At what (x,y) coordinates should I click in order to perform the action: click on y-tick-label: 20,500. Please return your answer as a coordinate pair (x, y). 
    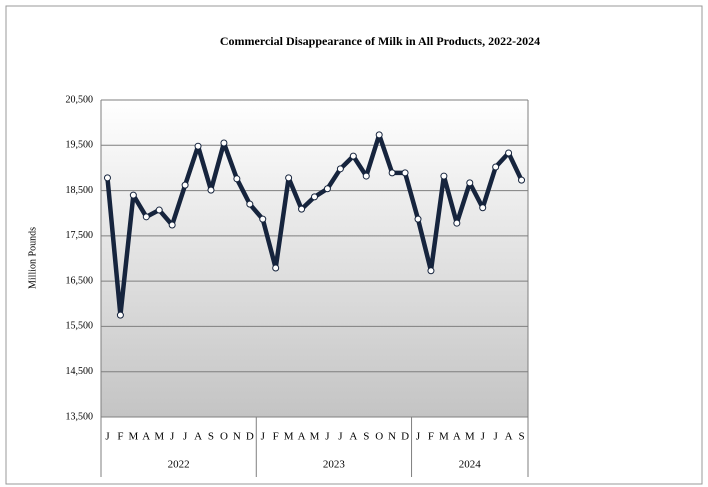
    Looking at the image, I should click on (80, 99).